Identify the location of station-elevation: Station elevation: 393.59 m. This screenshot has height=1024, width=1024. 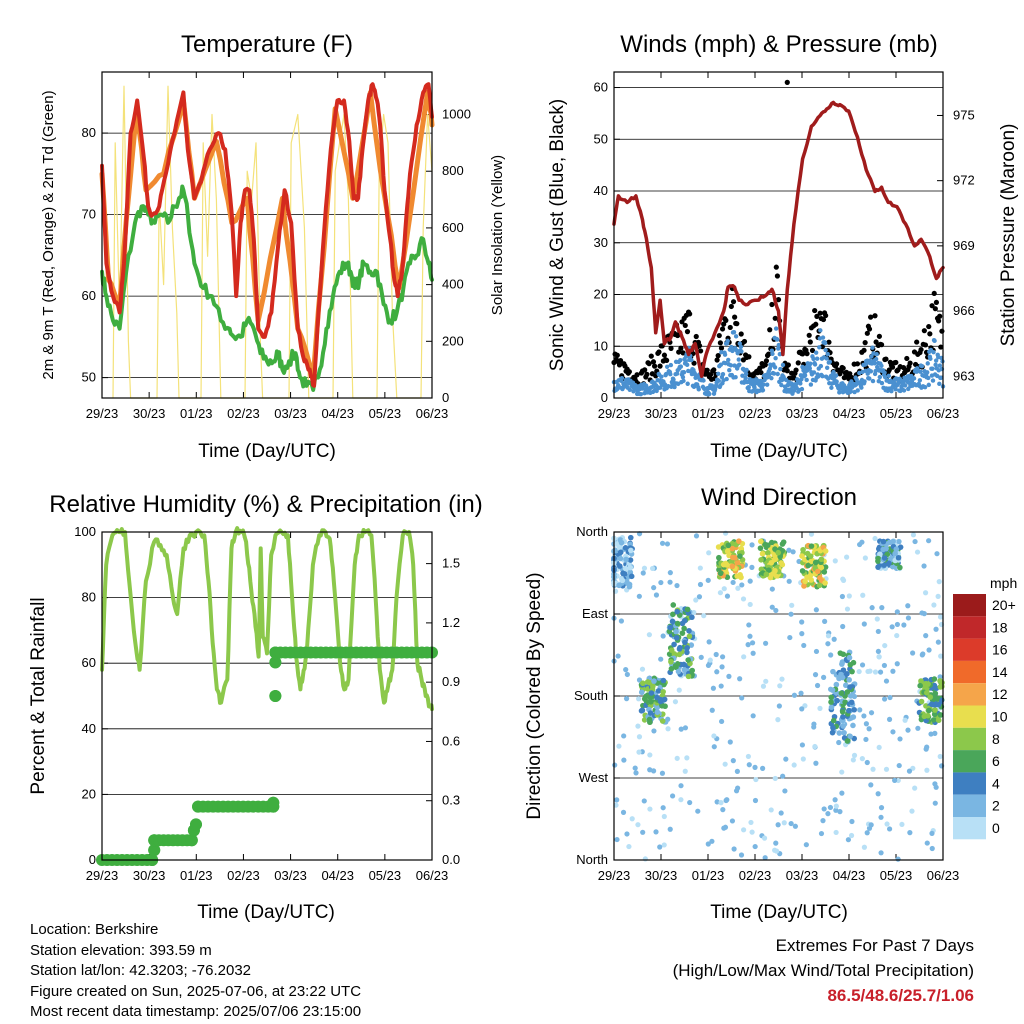
(121, 950).